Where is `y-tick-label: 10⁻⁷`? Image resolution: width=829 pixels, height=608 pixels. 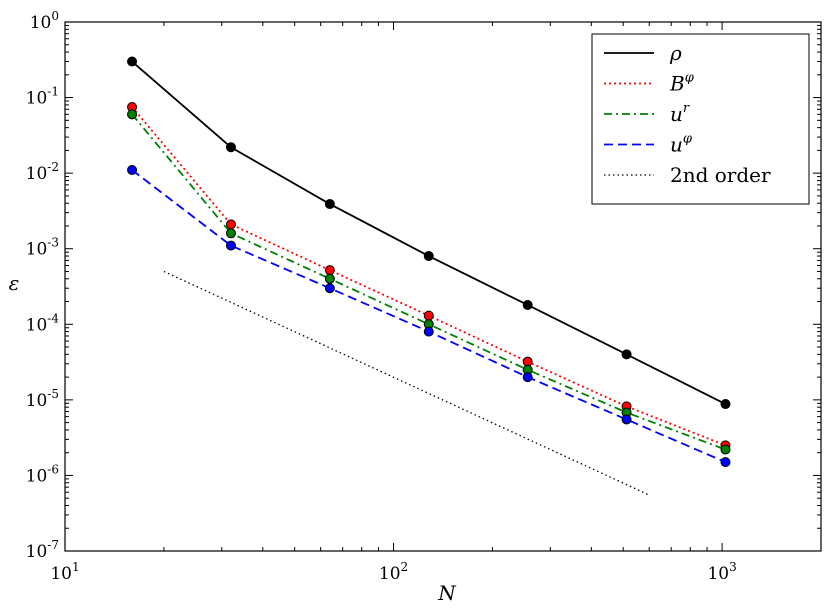 y-tick-label: 10⁻⁷ is located at coordinates (42, 550).